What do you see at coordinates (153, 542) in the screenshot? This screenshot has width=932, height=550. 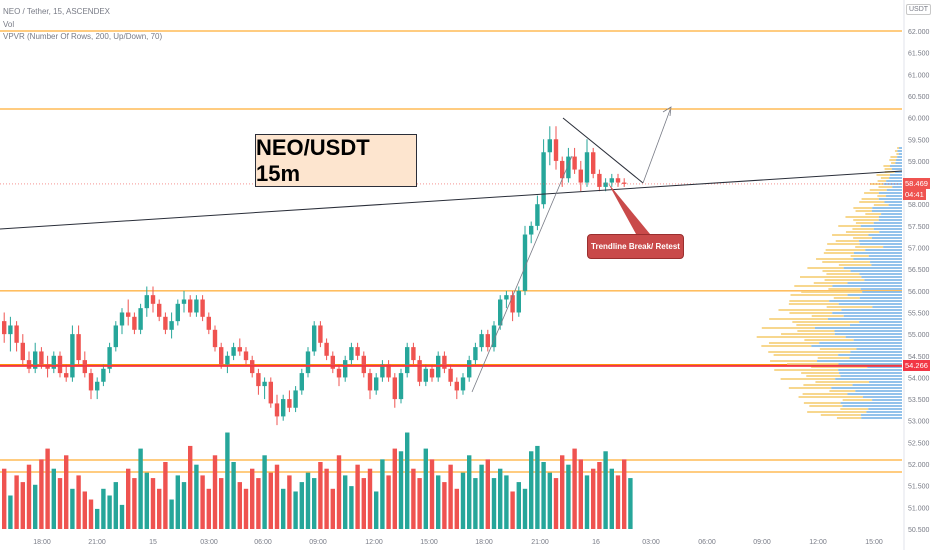 I see `x-tick-label: 15` at bounding box center [153, 542].